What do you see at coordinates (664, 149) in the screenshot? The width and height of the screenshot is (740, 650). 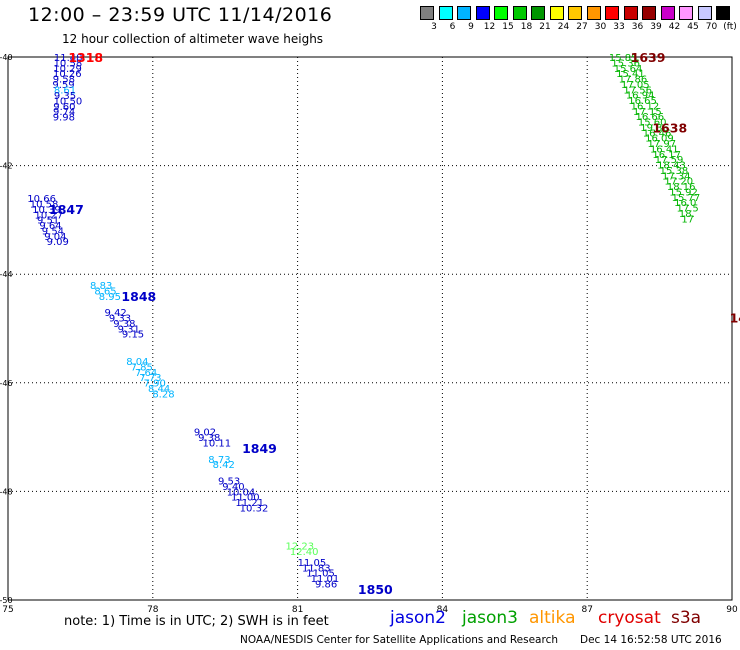 I see `swh-value: 16.41` at bounding box center [664, 149].